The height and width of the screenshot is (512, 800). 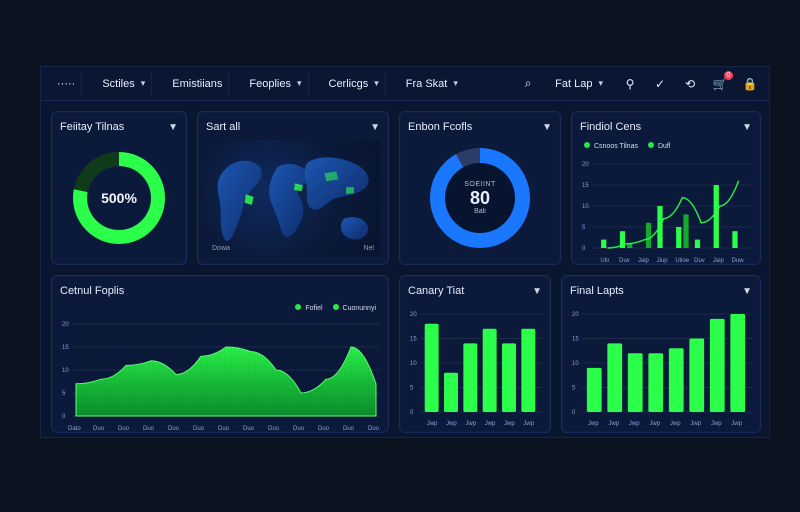 I want to click on panel-body: 0 5 10 15 20 Jwp Jwp Jwp Jwp Jwp Jwp Jwp Jwp, so click(x=661, y=365).